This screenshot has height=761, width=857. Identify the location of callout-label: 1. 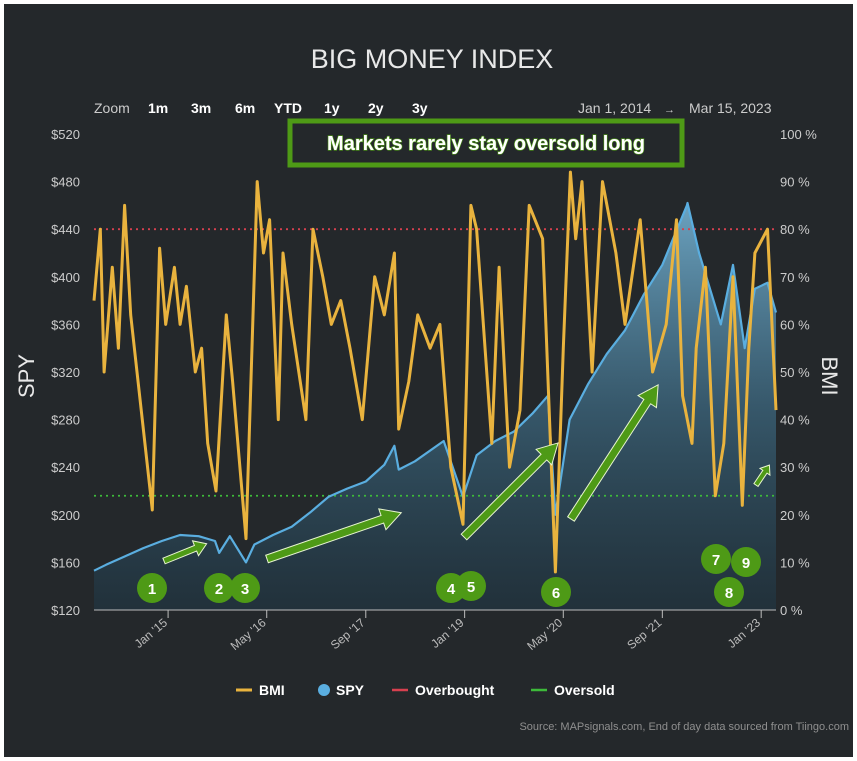
(152, 589).